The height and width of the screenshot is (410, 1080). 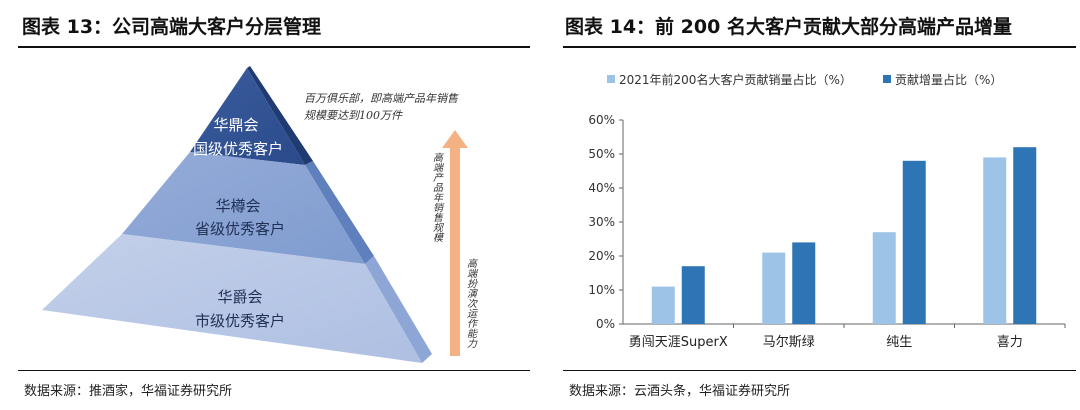 I want to click on pyramid-tier-top, so click(x=247, y=116).